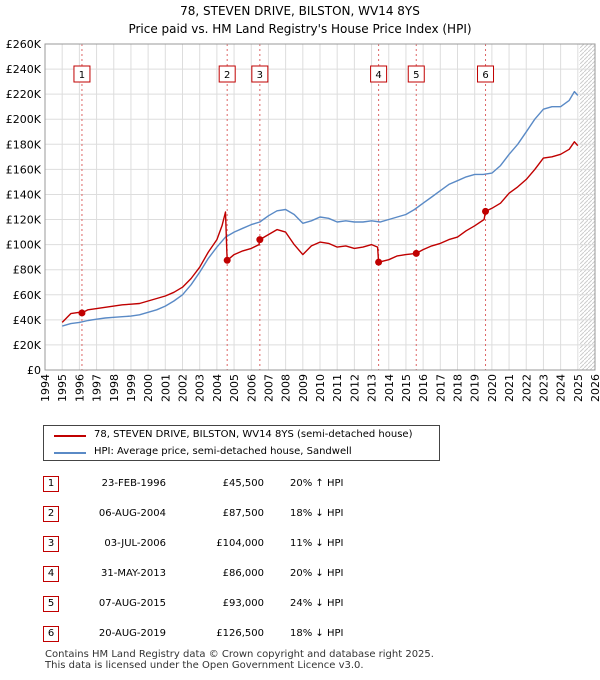 This screenshot has width=600, height=680. Describe the element at coordinates (240, 633) in the screenshot. I see `sale-price: £126,500` at that location.